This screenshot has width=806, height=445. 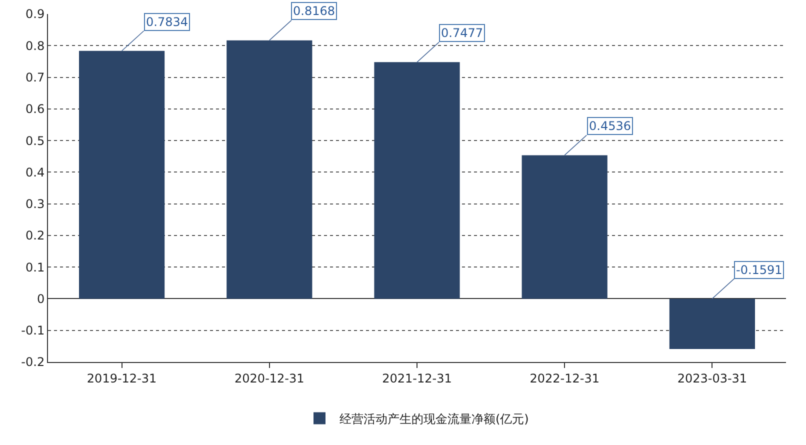 I want to click on data-label: 0.4536, so click(x=610, y=126).